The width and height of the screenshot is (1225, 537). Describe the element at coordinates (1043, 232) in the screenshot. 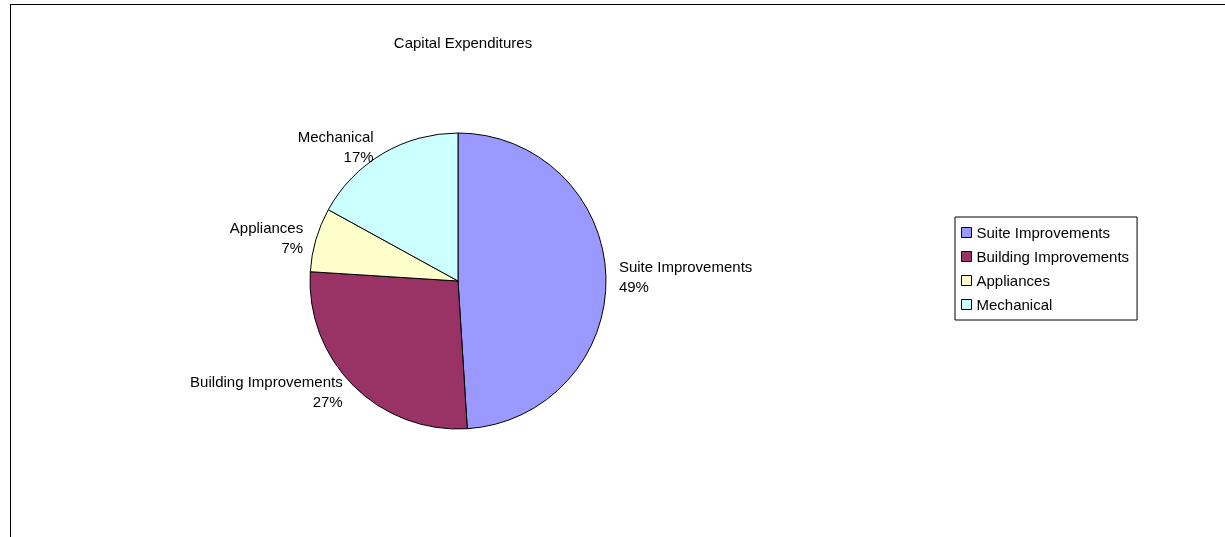

I see `legend-label: Suite Improvements` at that location.